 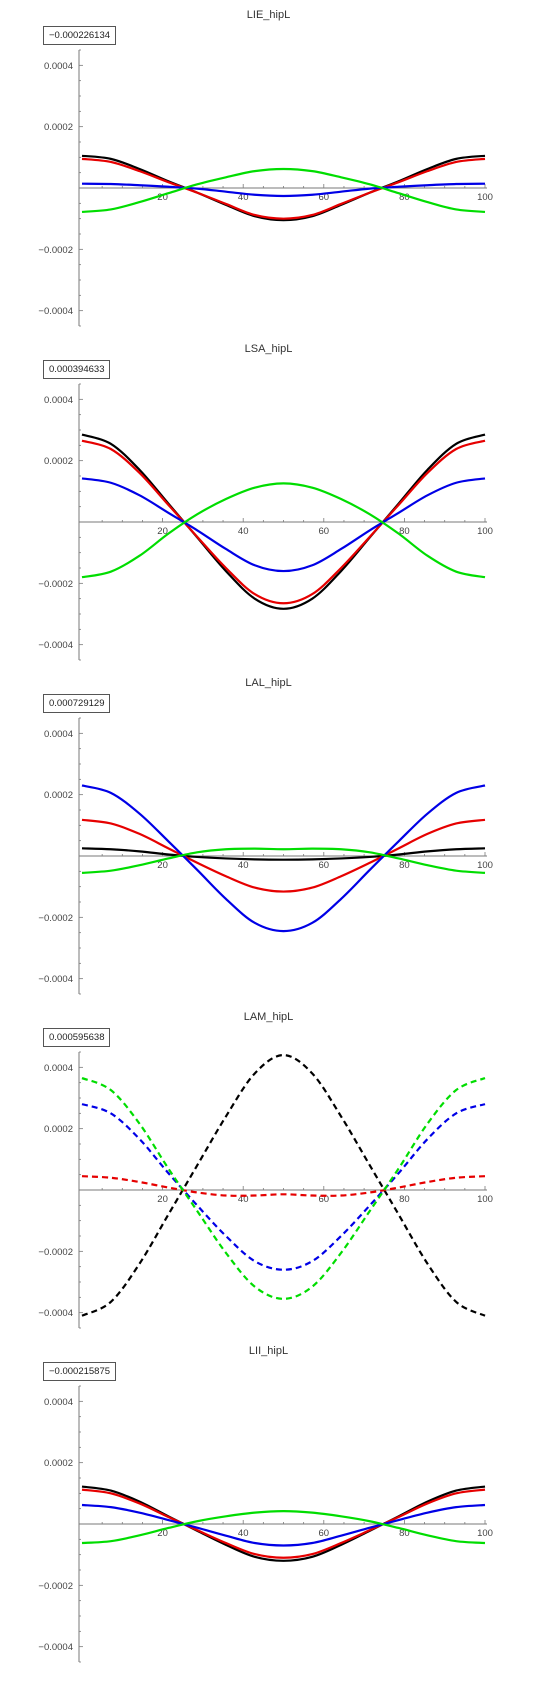 I want to click on value-box: 0.000729129, so click(x=77, y=703).